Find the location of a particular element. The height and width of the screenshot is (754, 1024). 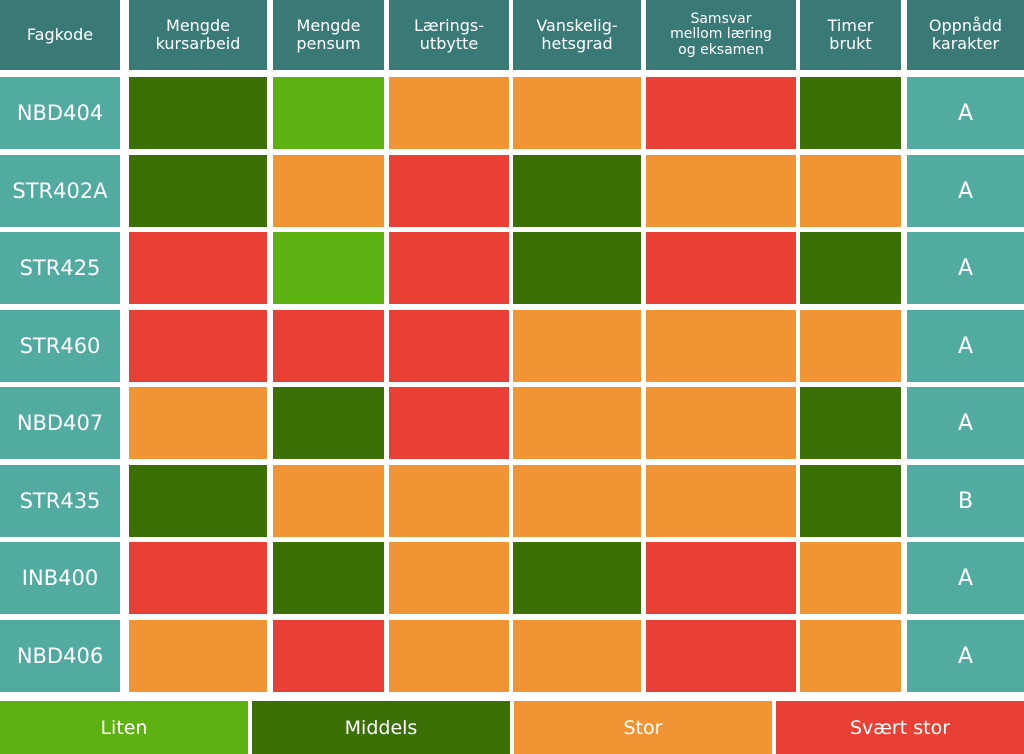

column-header-line: hetsgrad is located at coordinates (577, 43).